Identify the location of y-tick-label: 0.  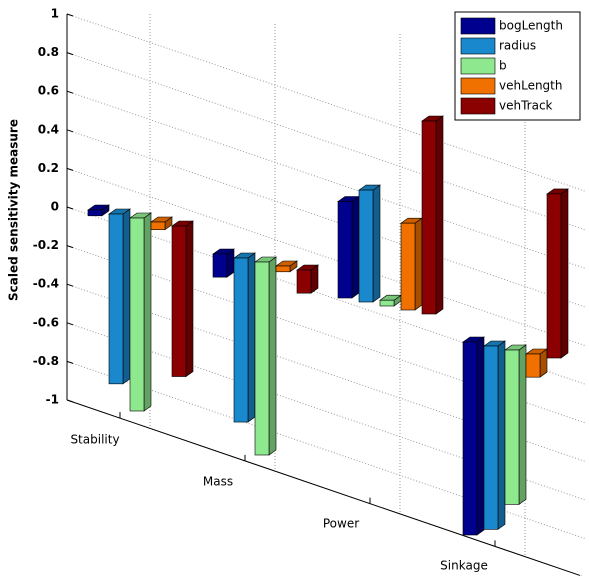
(55, 207).